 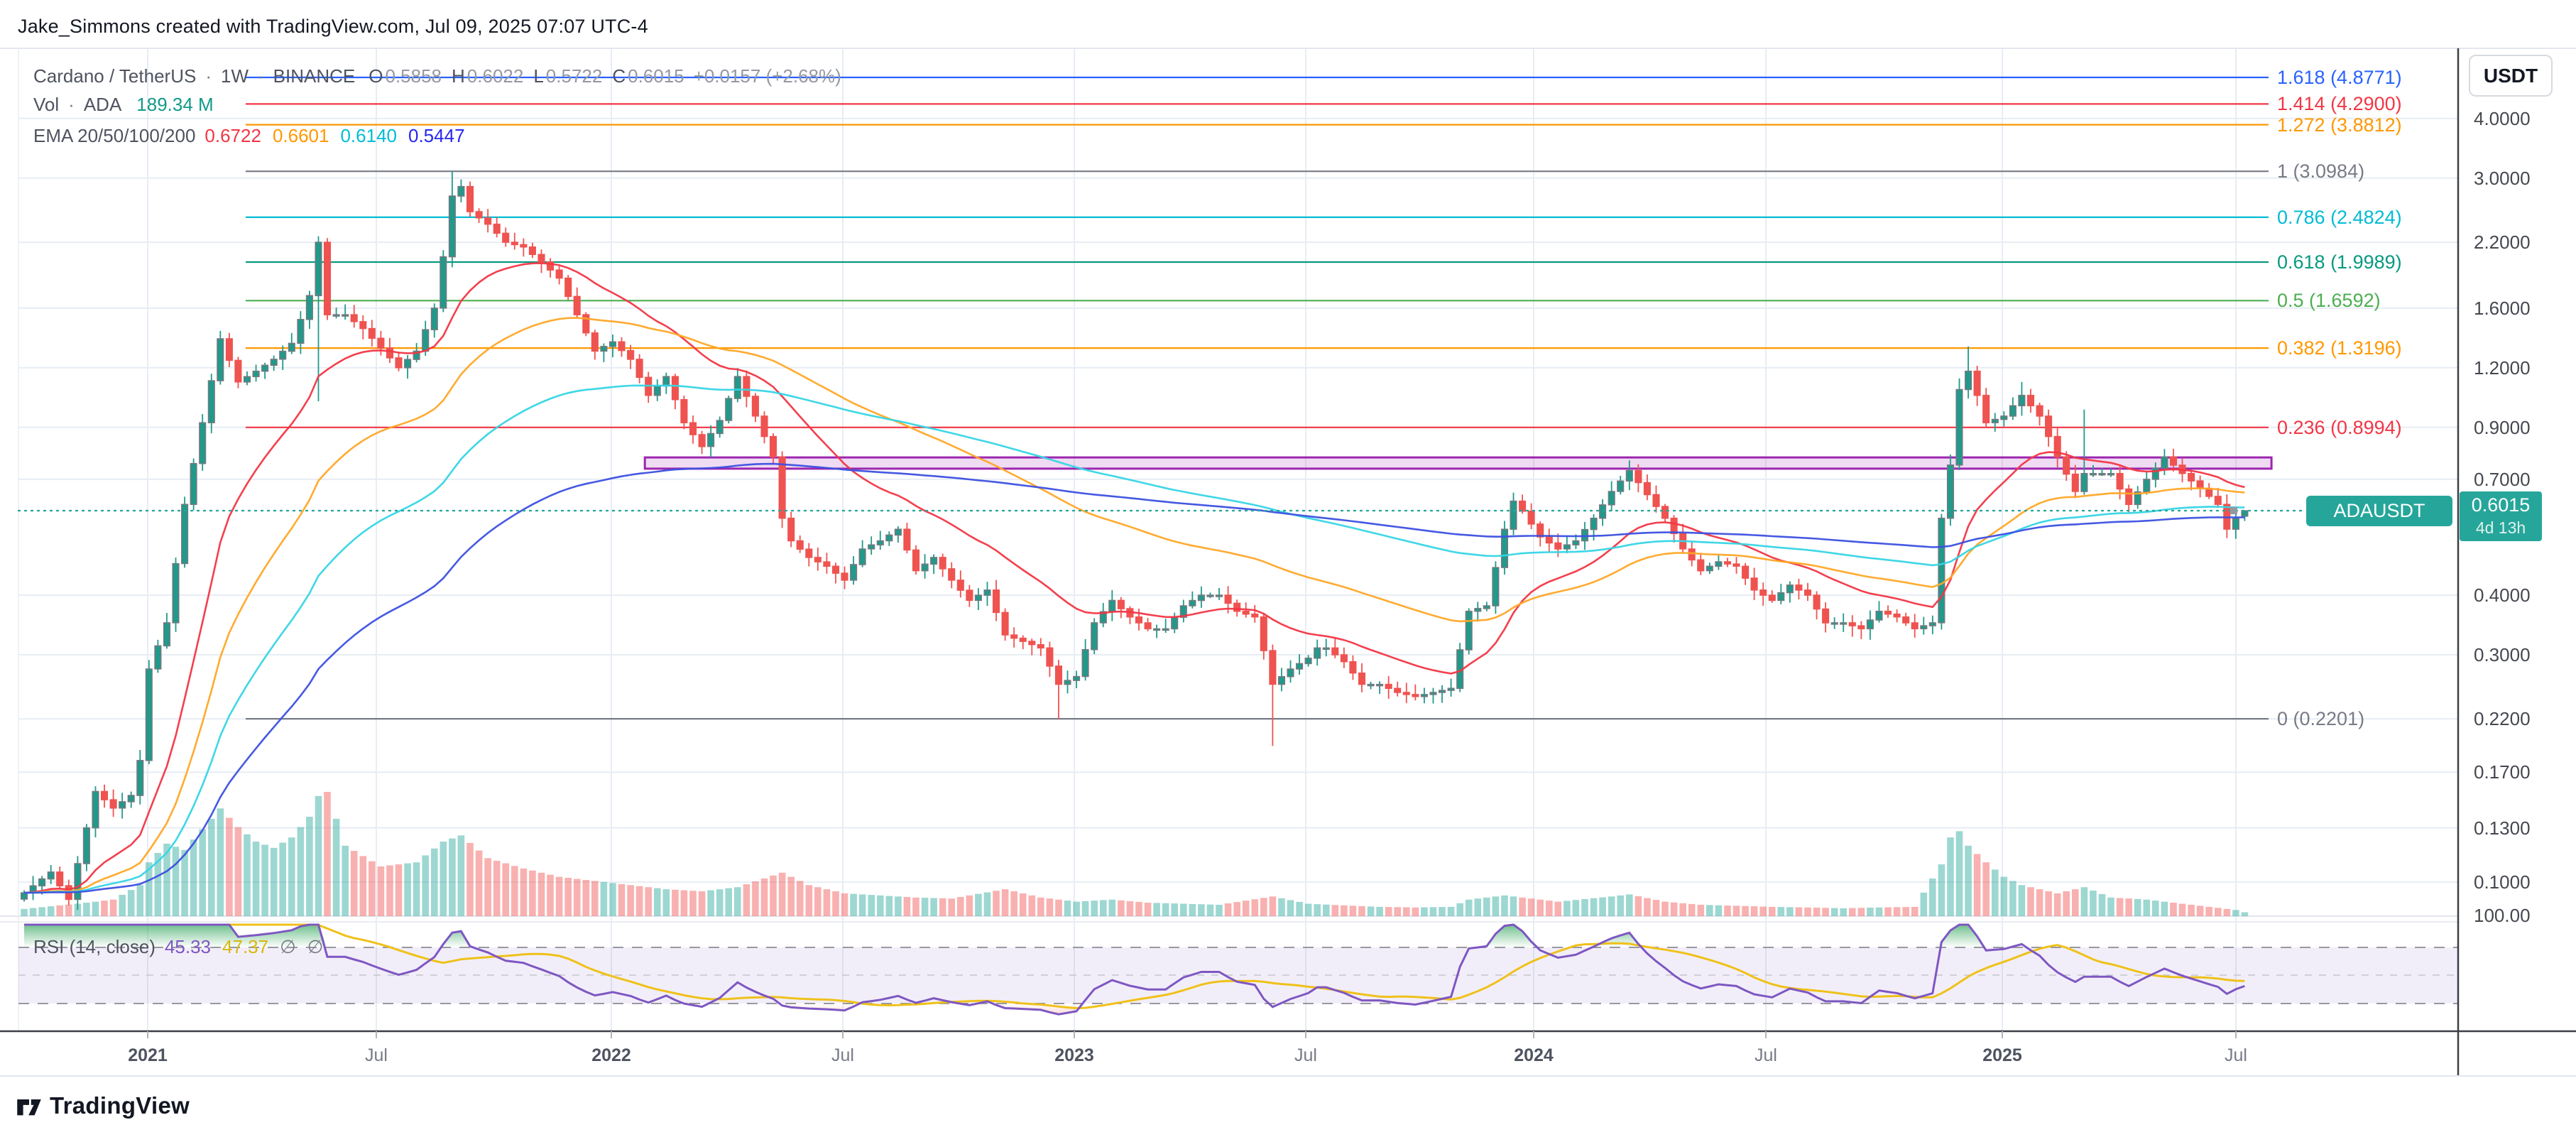 What do you see at coordinates (235, 76) in the screenshot?
I see `interval-label: 1W` at bounding box center [235, 76].